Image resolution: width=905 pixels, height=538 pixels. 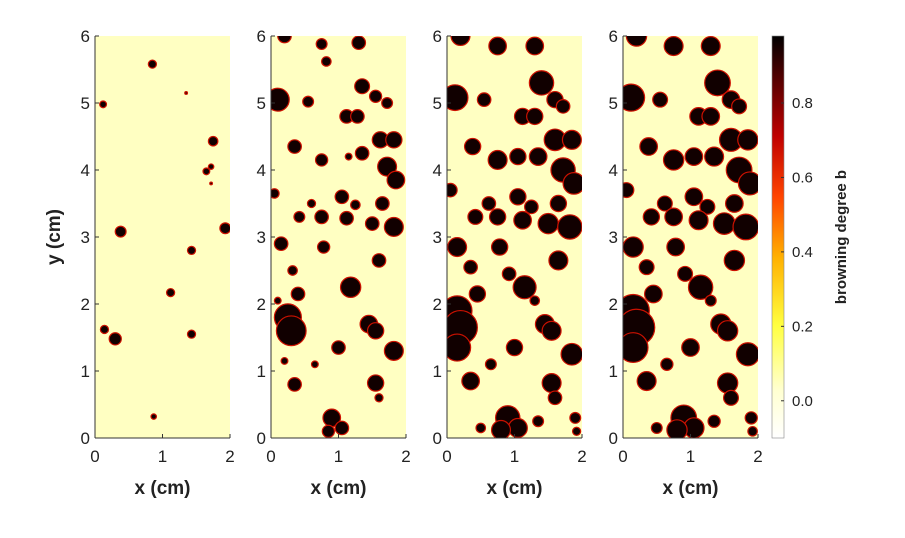 What do you see at coordinates (802, 103) in the screenshot?
I see `colorbar-tick-label: 0.8` at bounding box center [802, 103].